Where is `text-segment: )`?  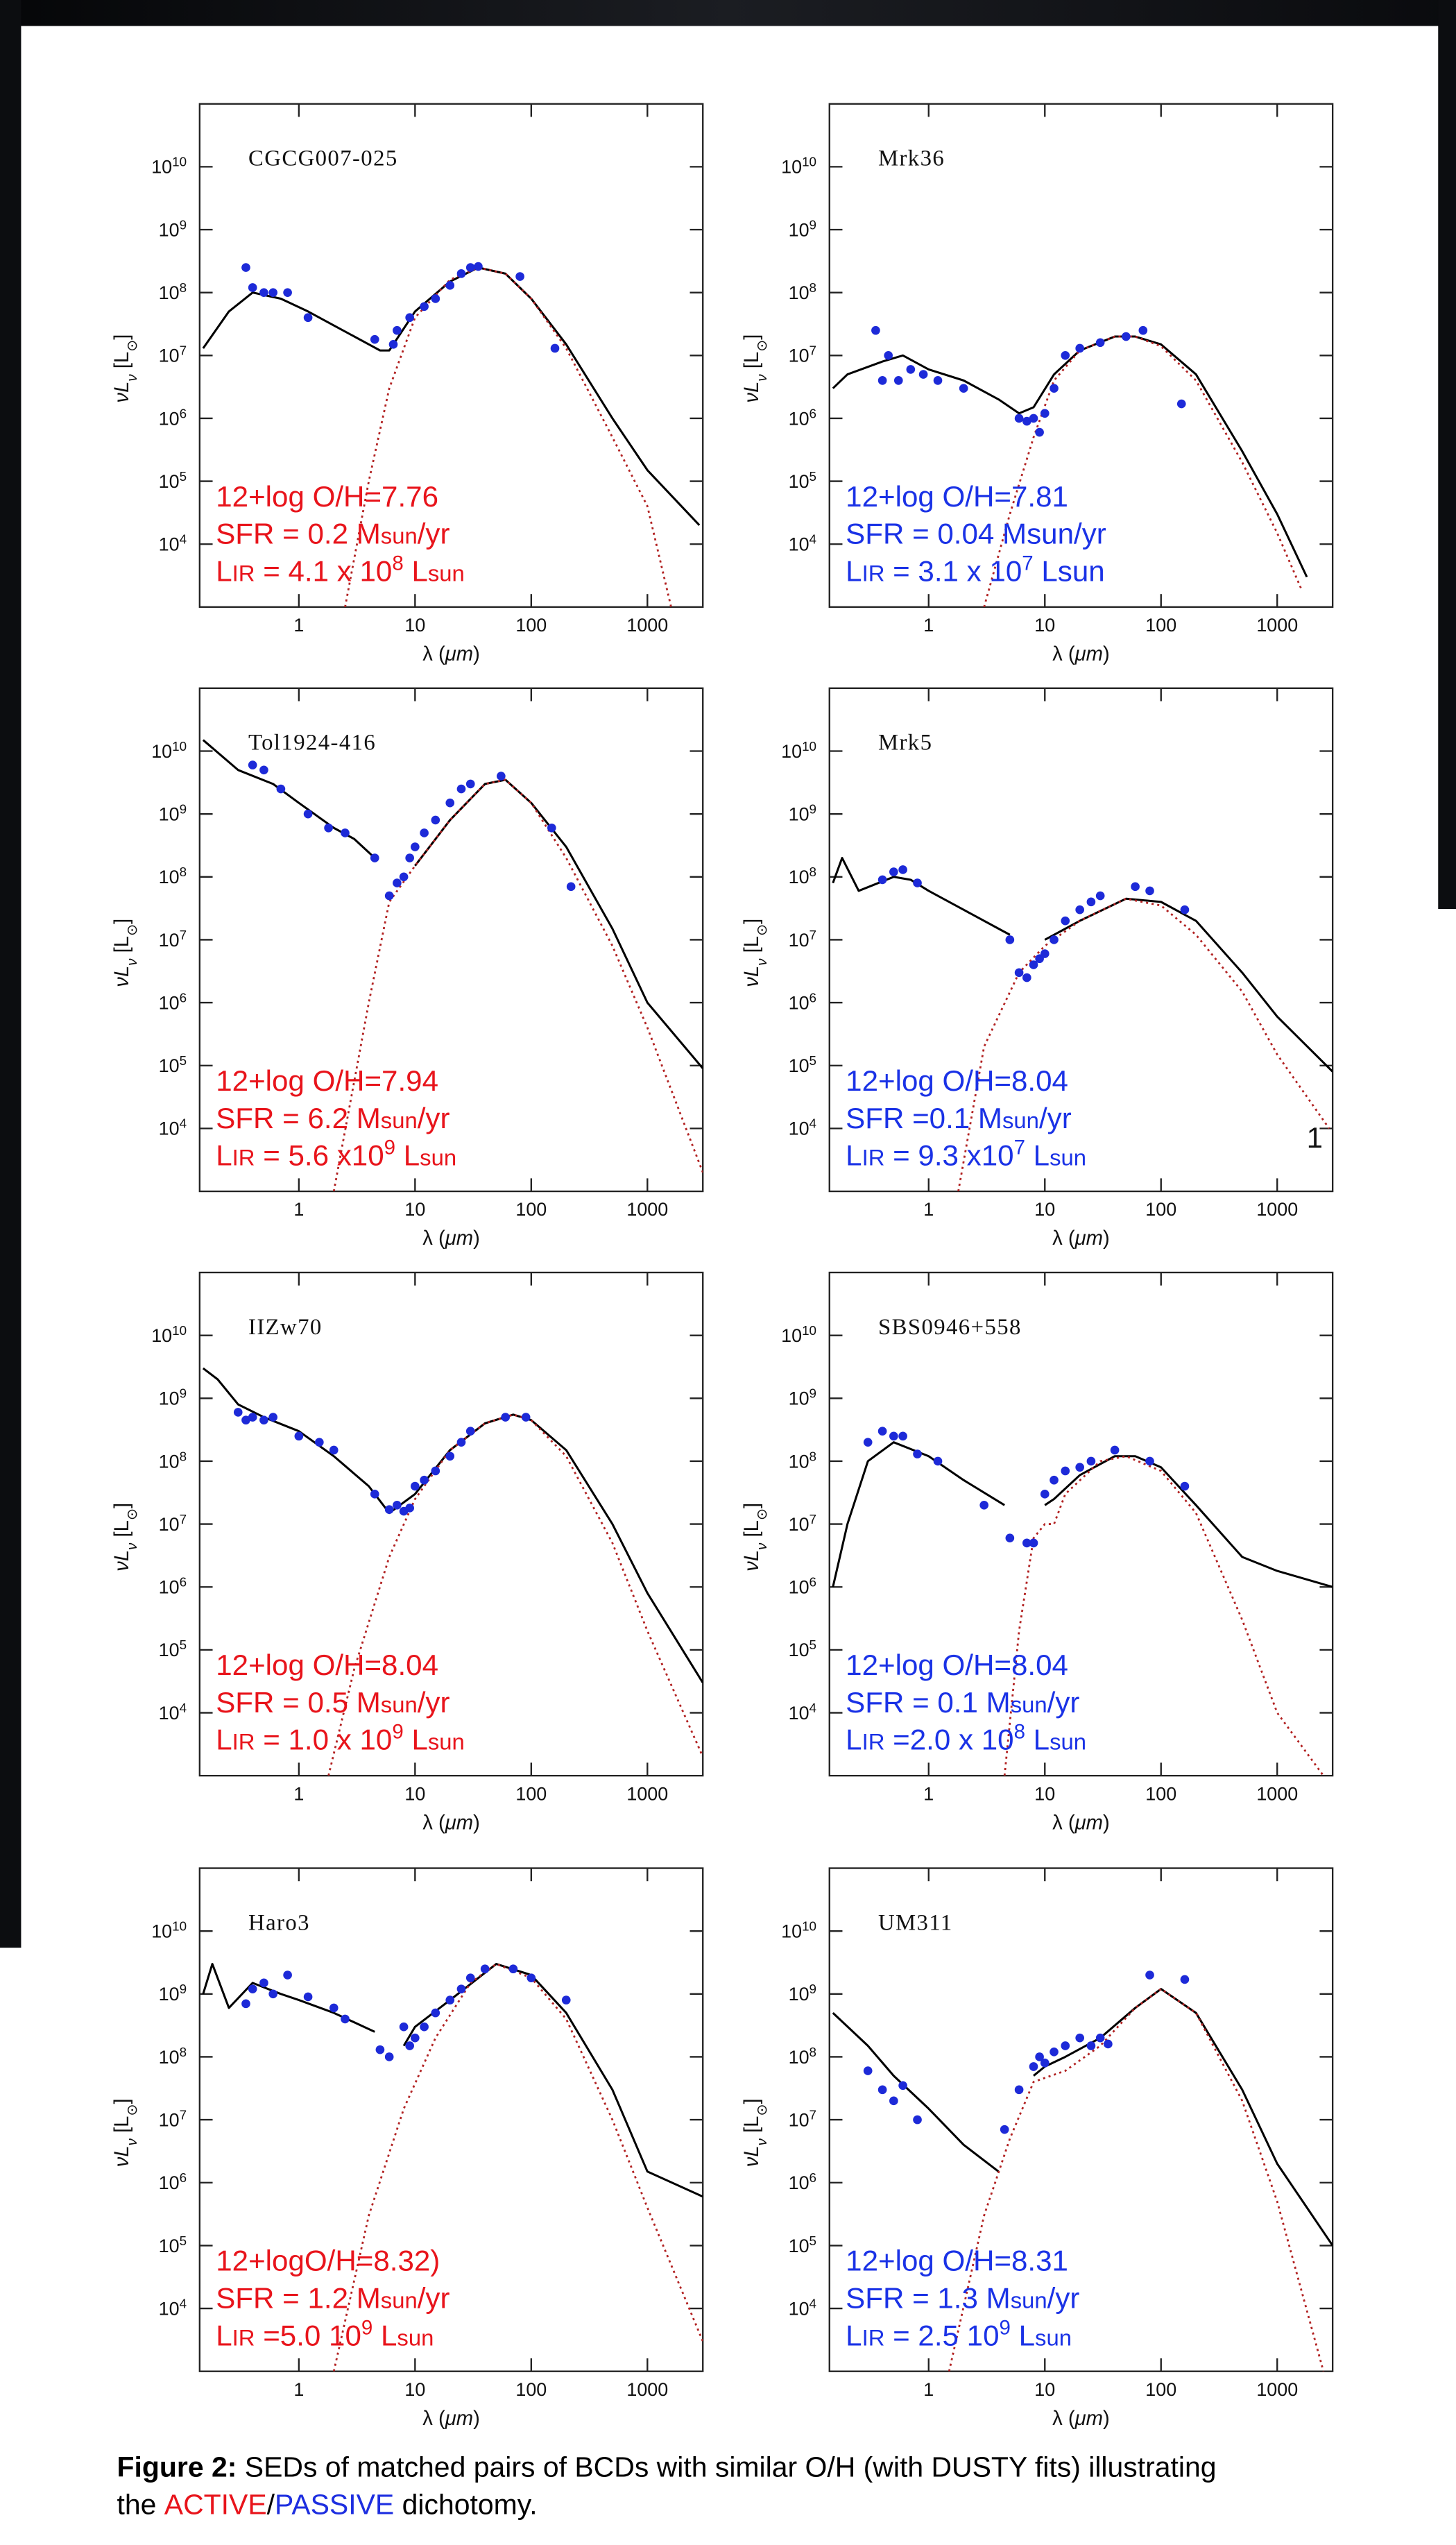 text-segment: ) is located at coordinates (476, 654).